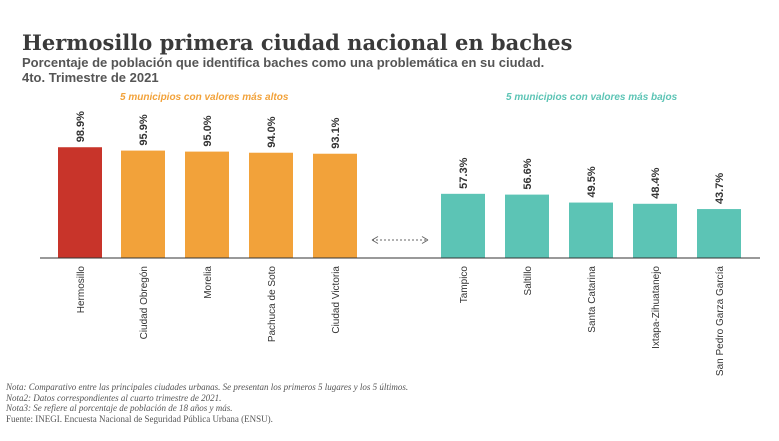  What do you see at coordinates (464, 172) in the screenshot?
I see `value-label-tampico: 57.3%` at bounding box center [464, 172].